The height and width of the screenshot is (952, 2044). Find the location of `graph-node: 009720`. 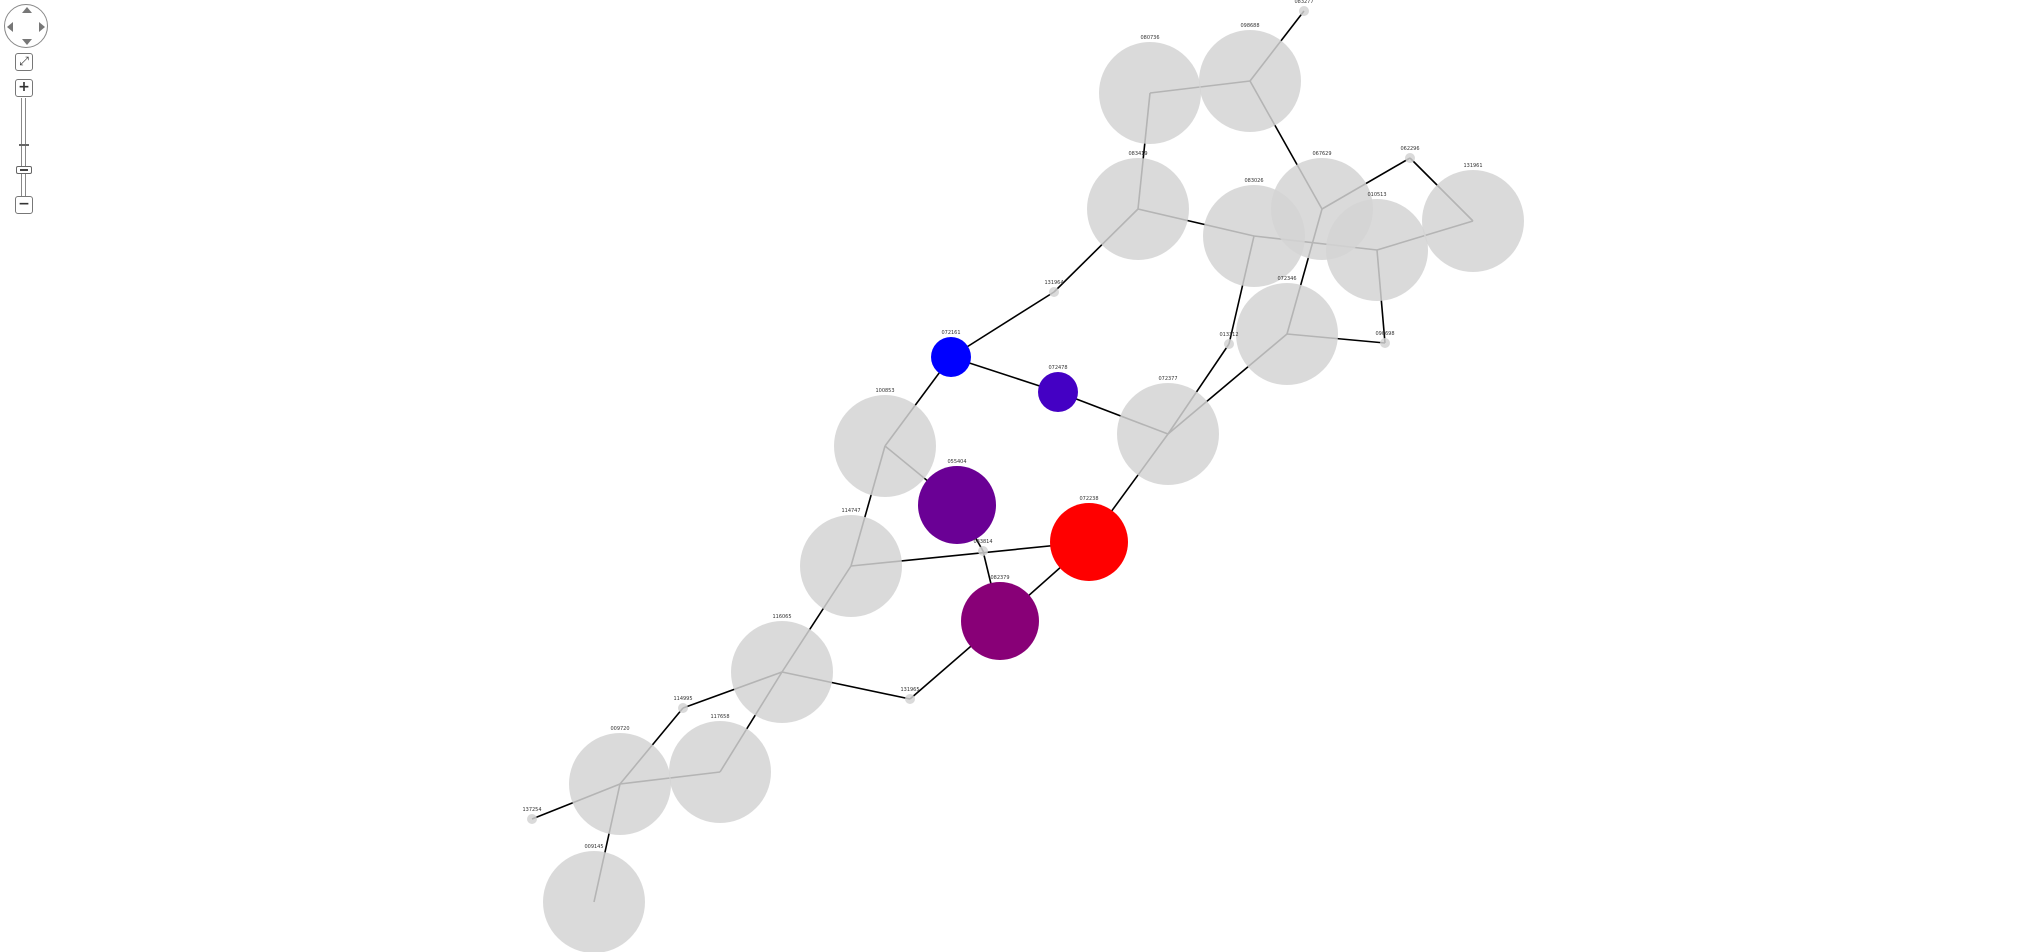

graph-node: 009720 is located at coordinates (620, 780).